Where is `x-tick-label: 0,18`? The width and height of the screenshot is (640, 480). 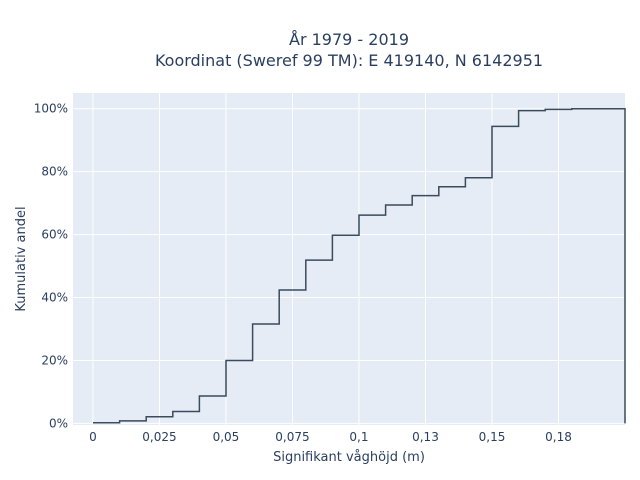 x-tick-label: 0,18 is located at coordinates (558, 437).